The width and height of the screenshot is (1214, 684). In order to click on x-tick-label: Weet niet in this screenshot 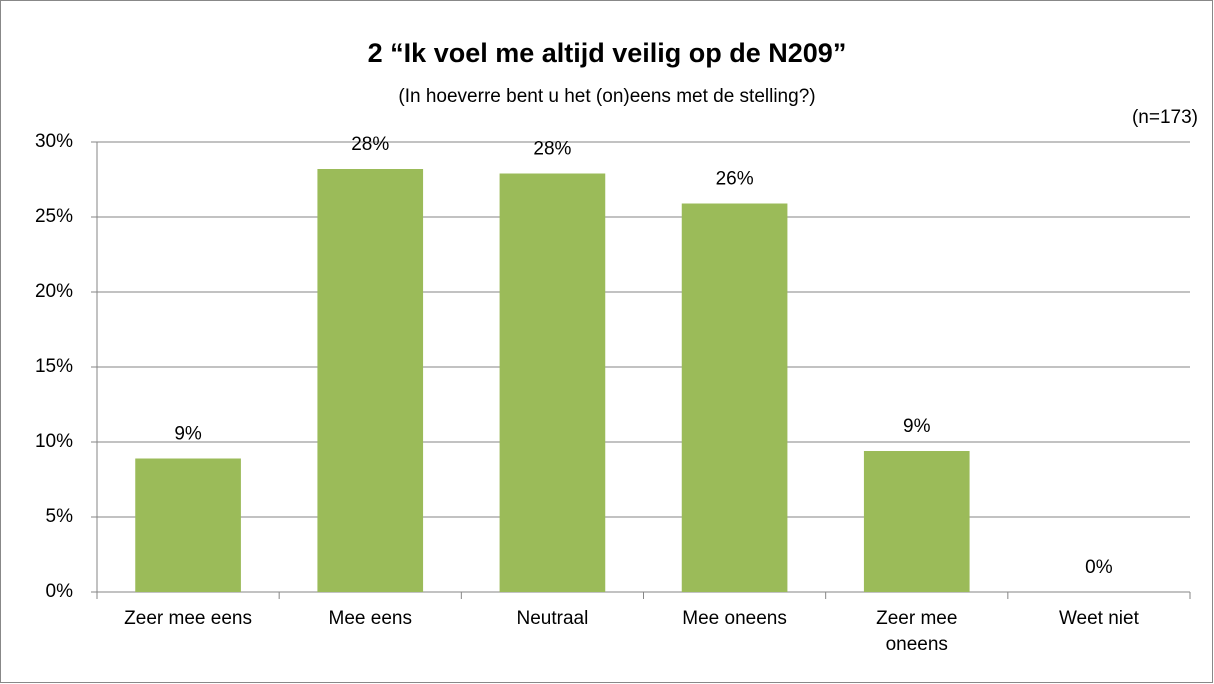, I will do `click(1098, 618)`.